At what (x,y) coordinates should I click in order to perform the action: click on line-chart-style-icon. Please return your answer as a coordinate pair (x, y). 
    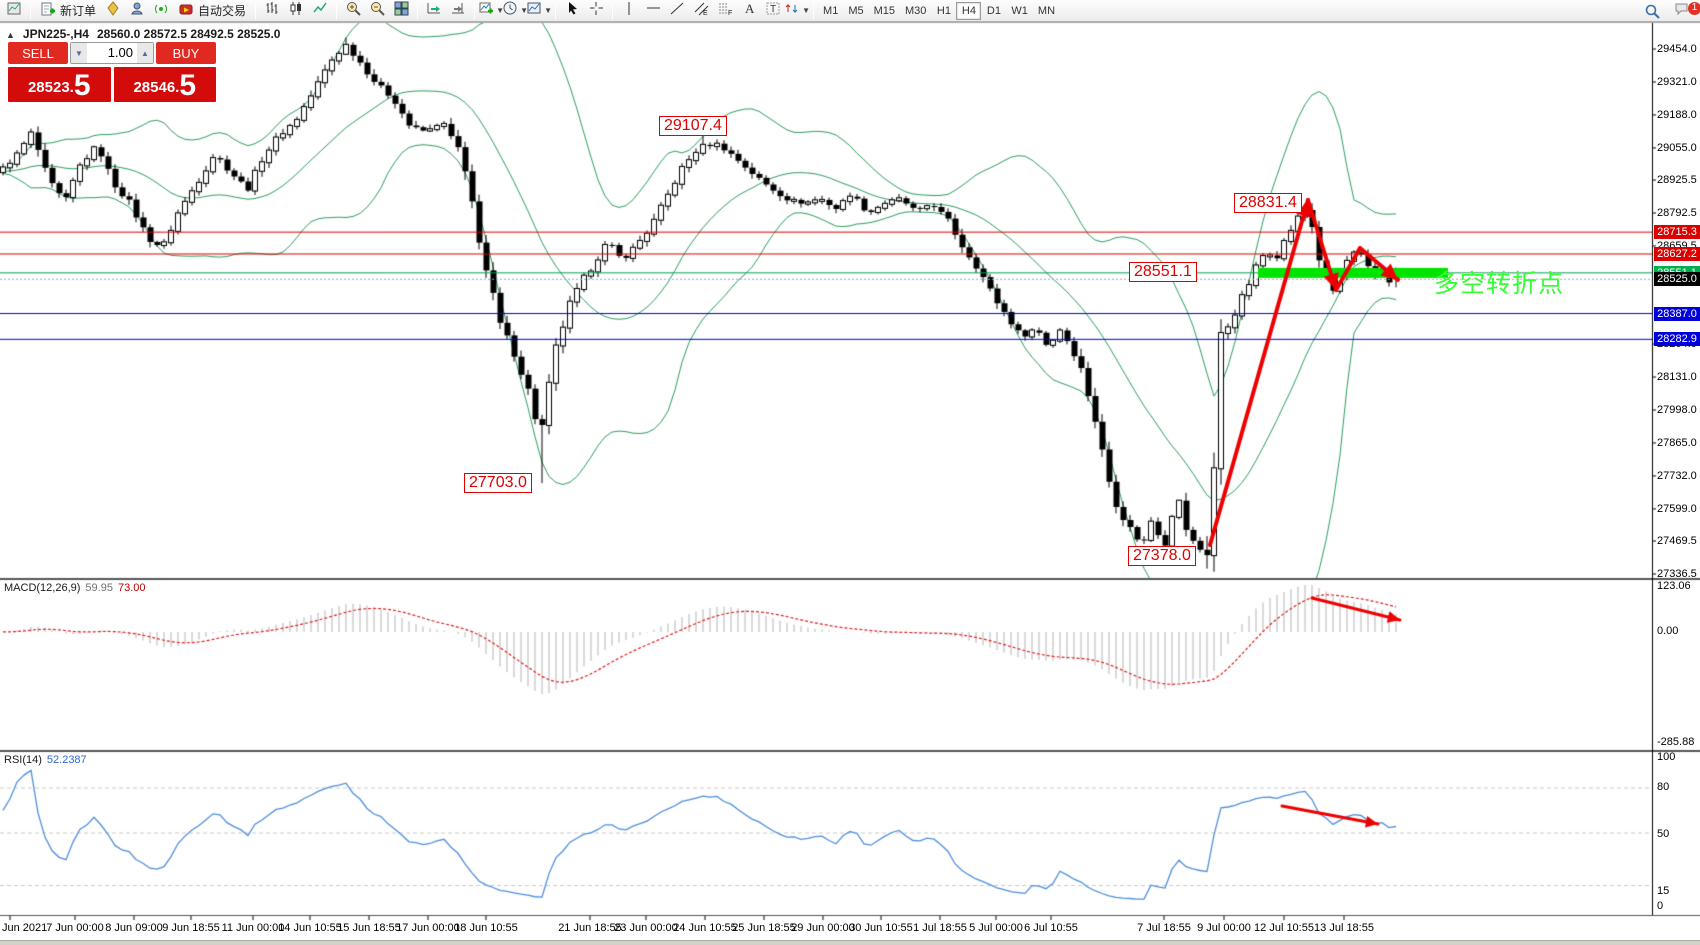
    Looking at the image, I should click on (320, 11).